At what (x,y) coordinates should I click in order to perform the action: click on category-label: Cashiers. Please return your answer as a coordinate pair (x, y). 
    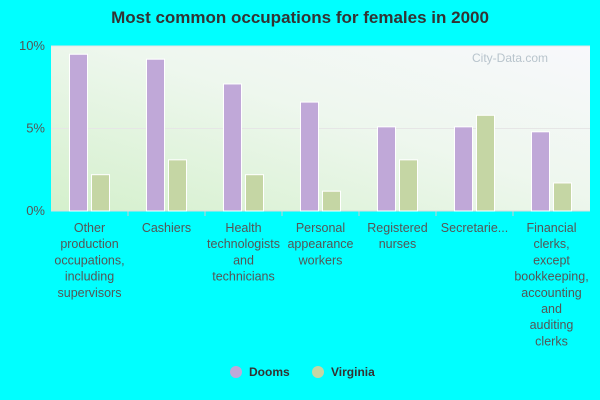
    Looking at the image, I should click on (166, 228).